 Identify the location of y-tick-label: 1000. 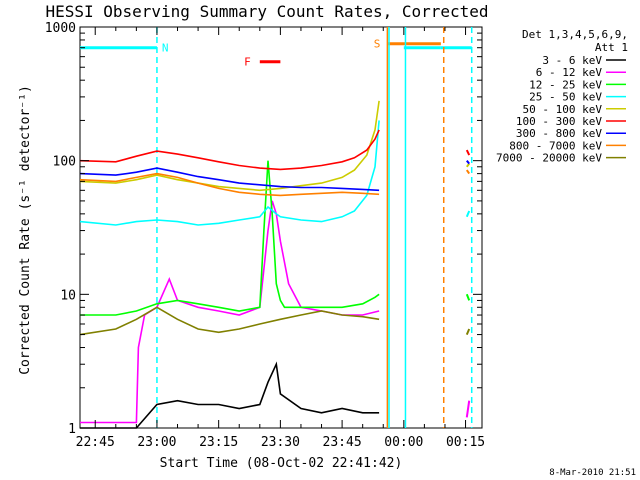
(60, 28).